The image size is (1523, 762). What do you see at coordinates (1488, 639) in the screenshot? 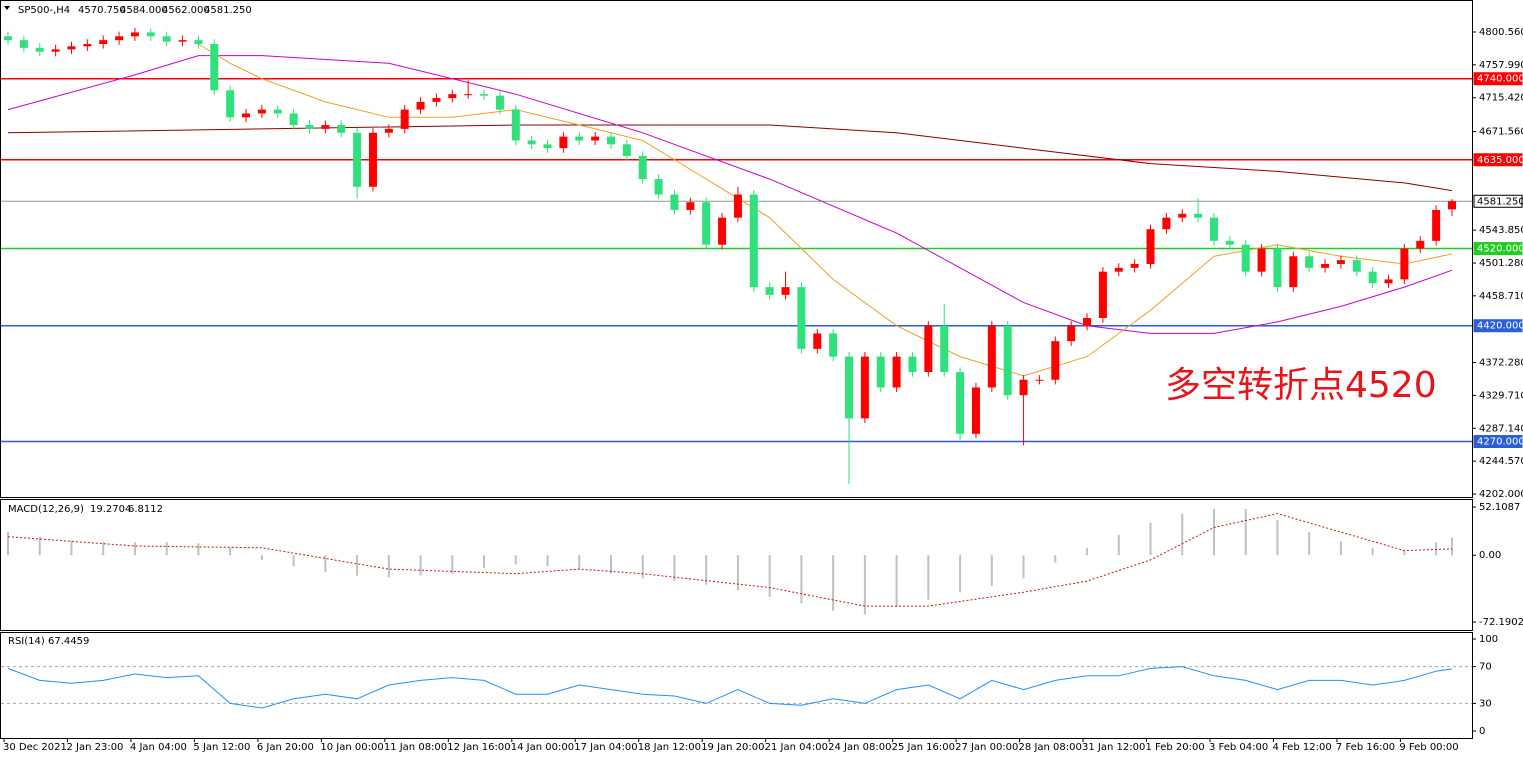
I see `y-tick-label: 100` at bounding box center [1488, 639].